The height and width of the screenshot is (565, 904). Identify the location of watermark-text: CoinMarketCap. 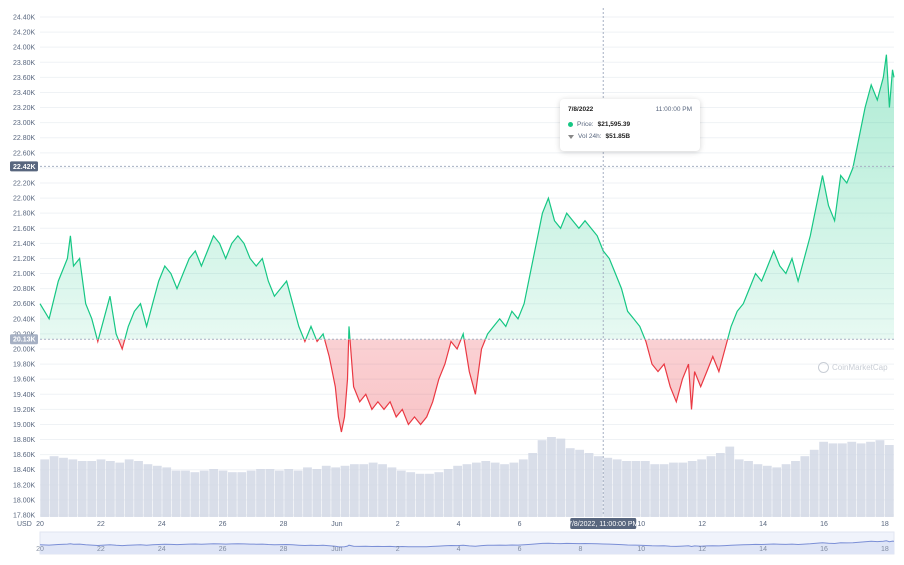
(860, 367).